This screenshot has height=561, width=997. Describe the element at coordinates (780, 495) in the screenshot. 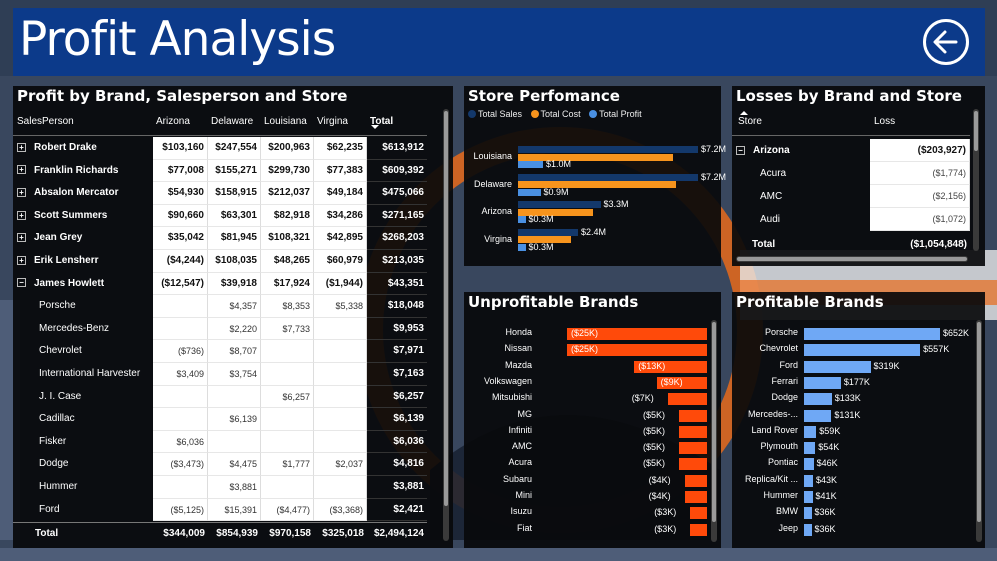

I see `category-label: Hummer` at that location.